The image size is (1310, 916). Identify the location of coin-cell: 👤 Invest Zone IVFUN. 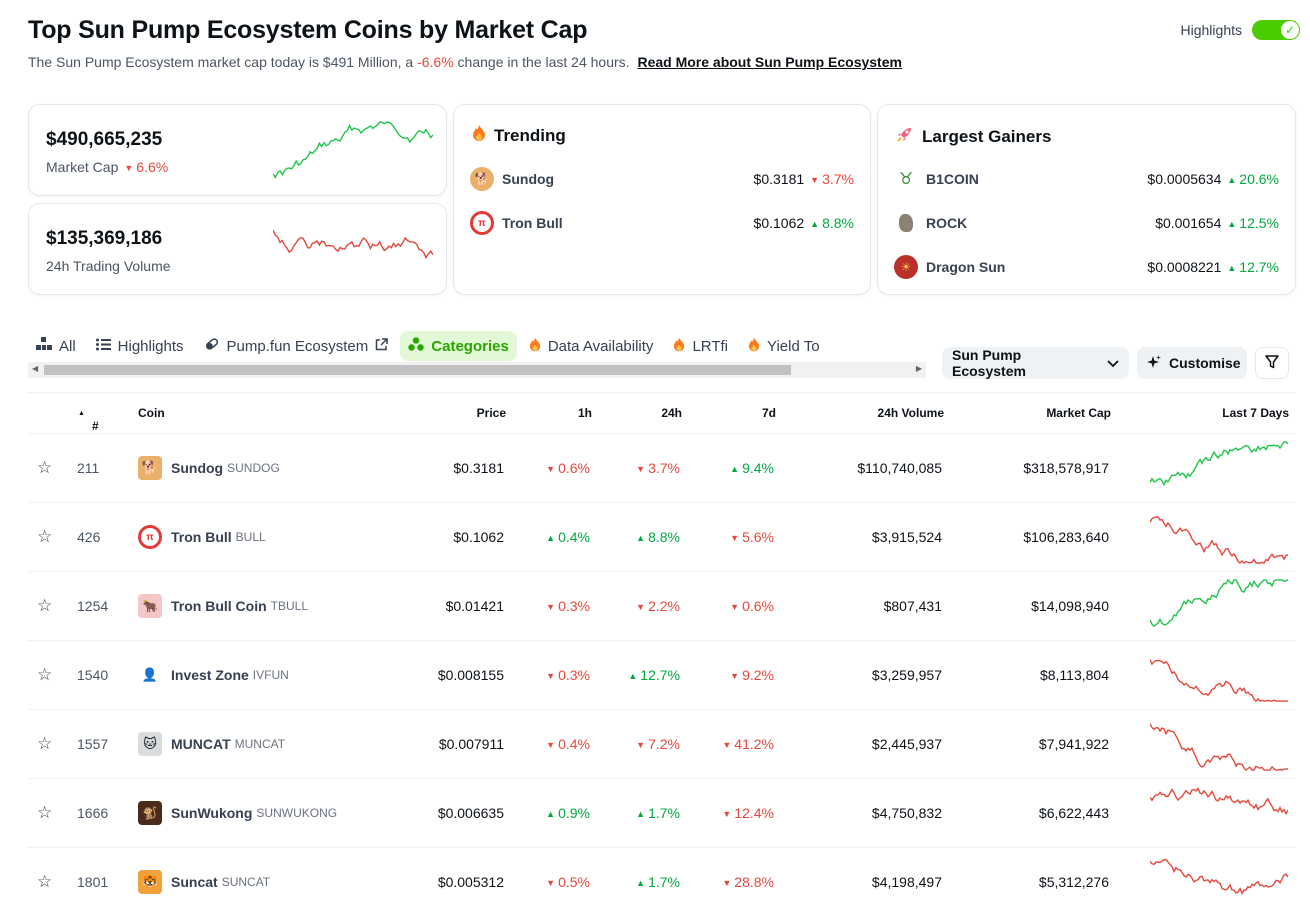
(213, 675).